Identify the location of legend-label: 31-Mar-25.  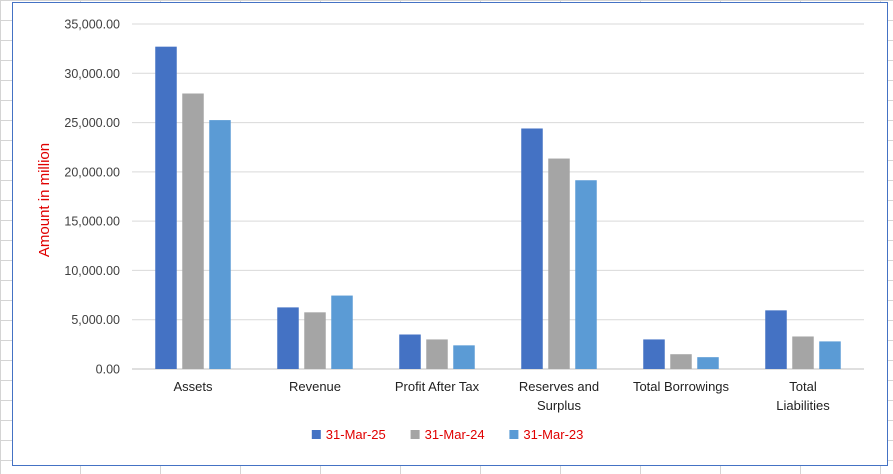
(356, 434).